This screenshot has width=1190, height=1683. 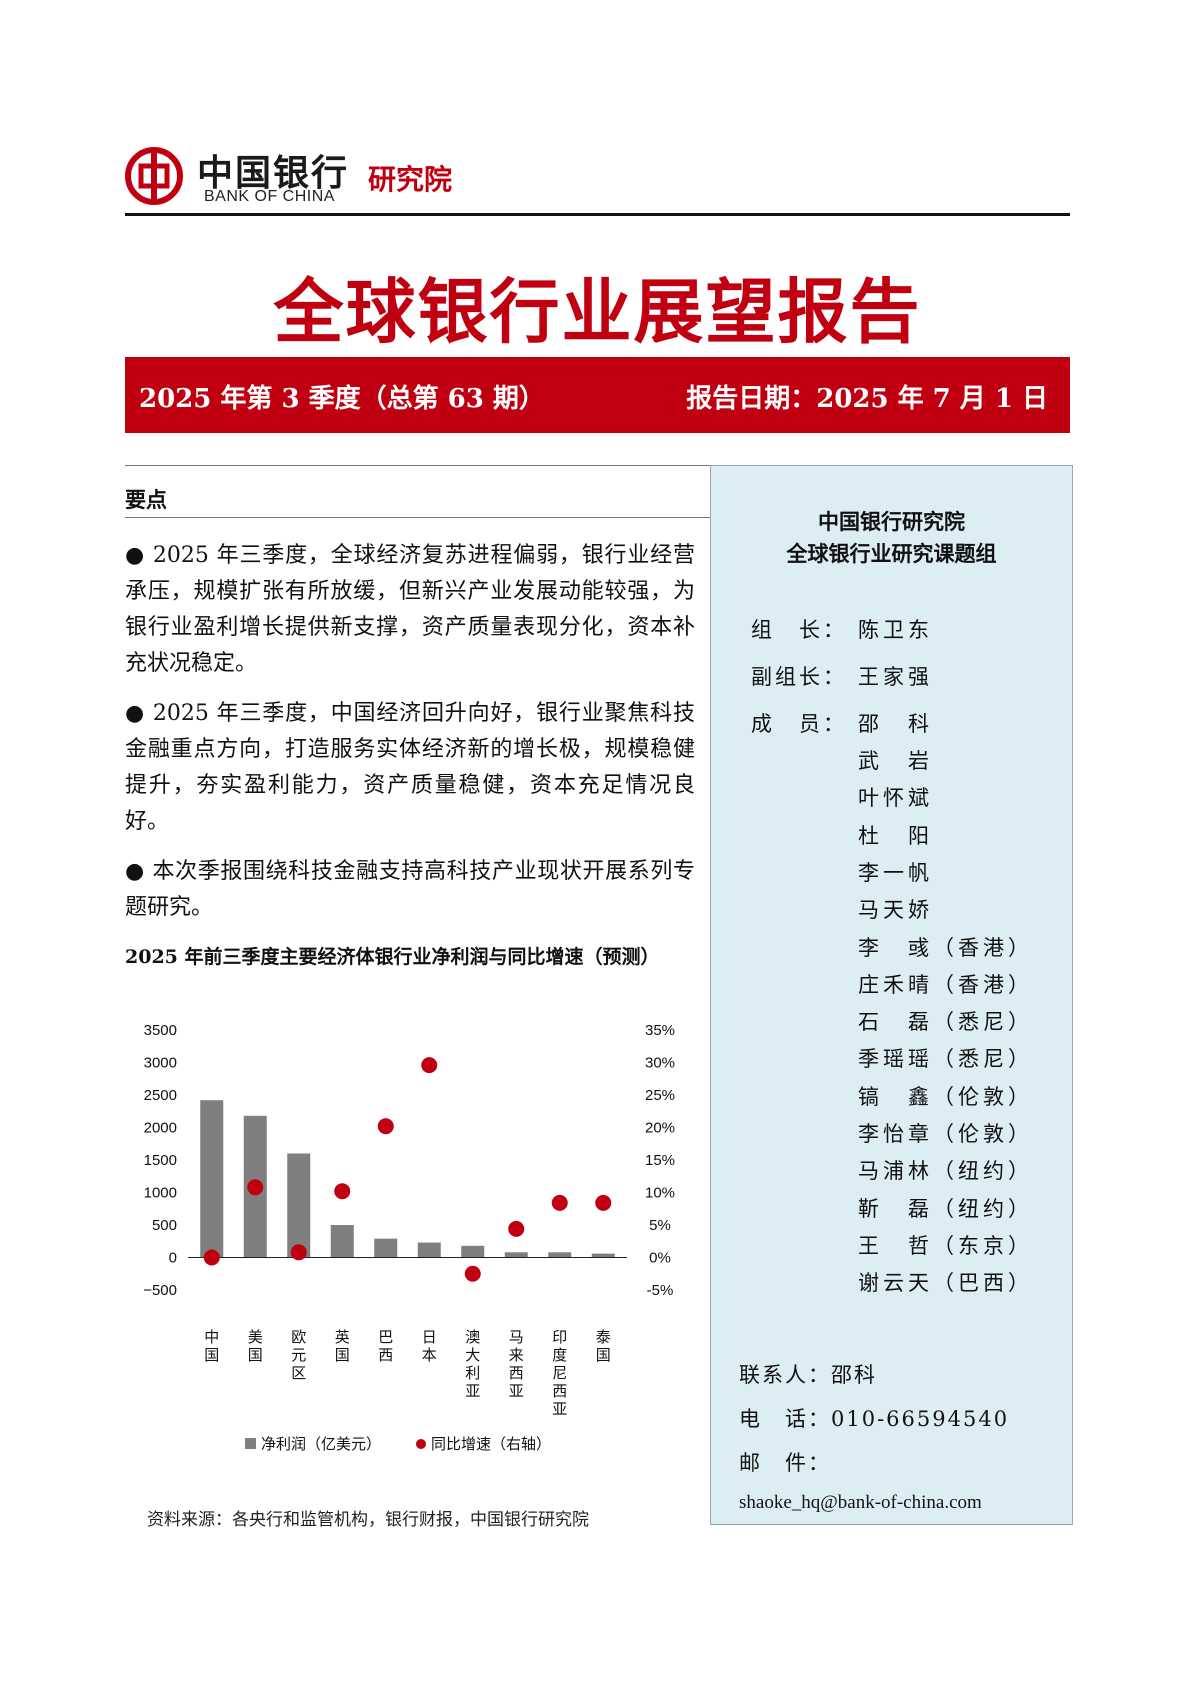 I want to click on y-right-tick-label: 30%, so click(x=660, y=1063).